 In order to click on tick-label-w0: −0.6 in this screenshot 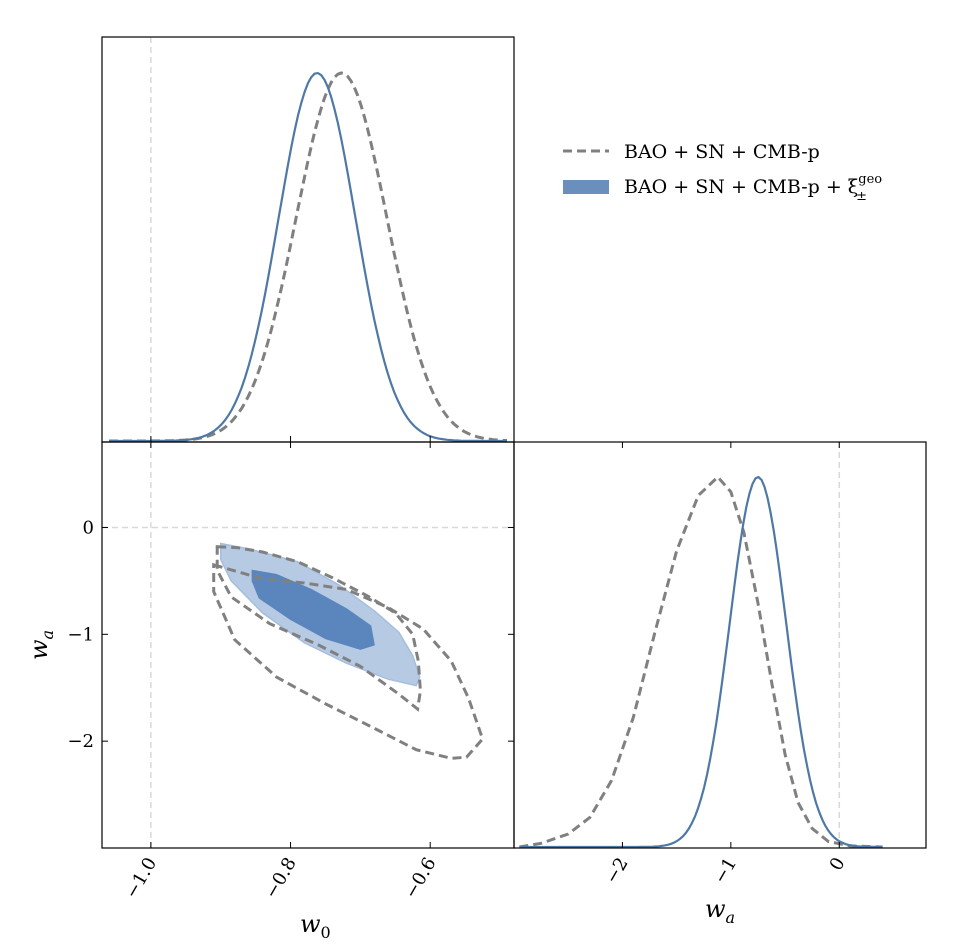, I will do `click(420, 878)`.